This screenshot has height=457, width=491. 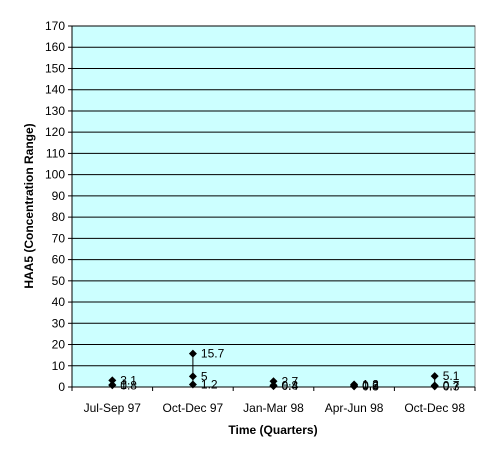 I want to click on x-tick-label: Oct-Dec 98, so click(x=434, y=408).